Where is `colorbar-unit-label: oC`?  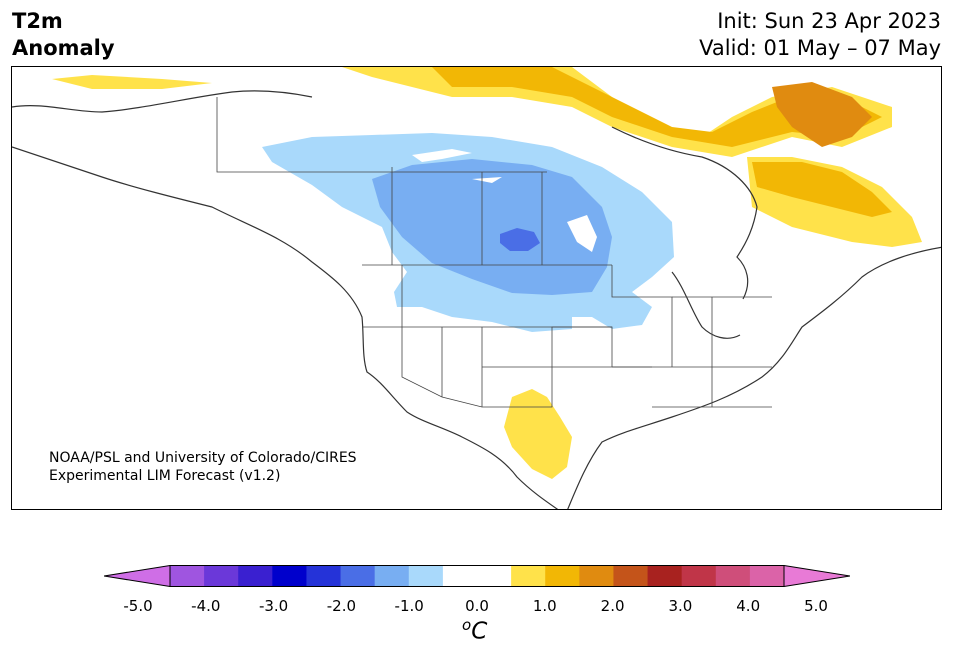
colorbar-unit-label: oC is located at coordinates (474, 630).